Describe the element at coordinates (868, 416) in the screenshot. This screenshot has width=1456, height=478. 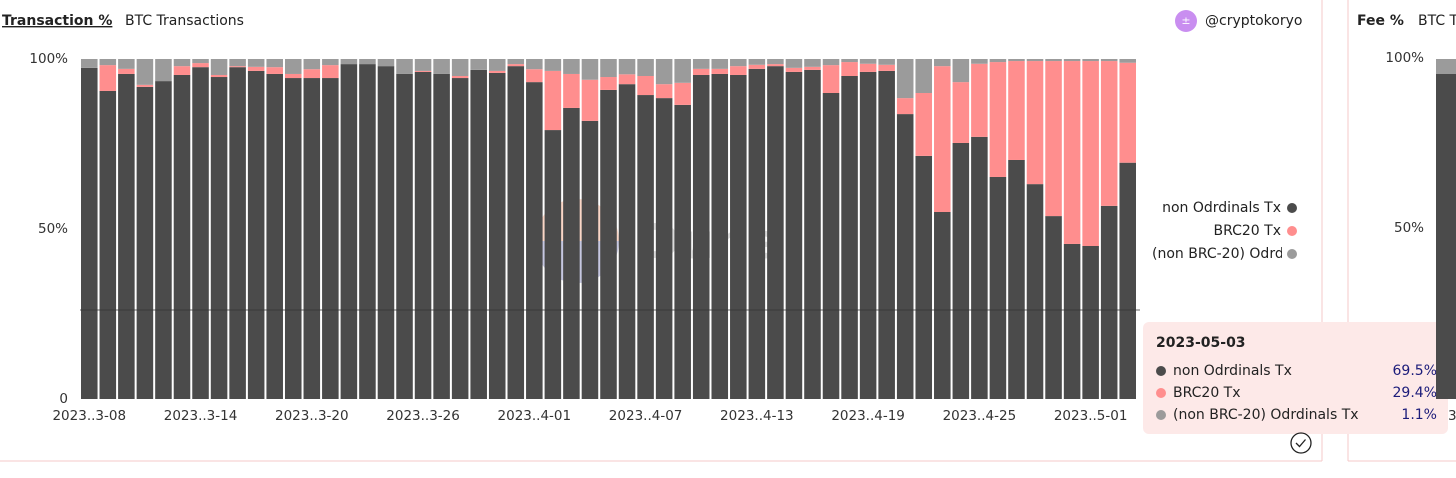
I see `x-tick-label: 2023..4-19` at that location.